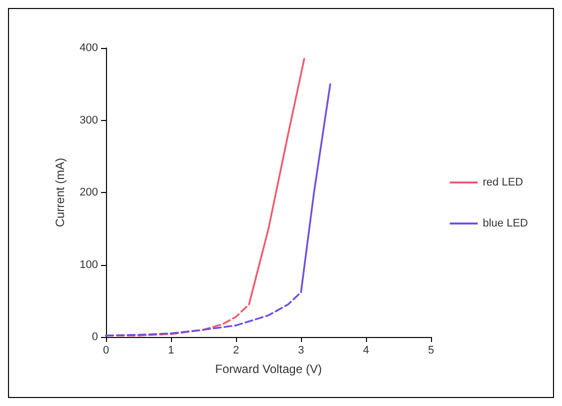 The width and height of the screenshot is (562, 406). I want to click on x-tick-label: 5, so click(431, 350).